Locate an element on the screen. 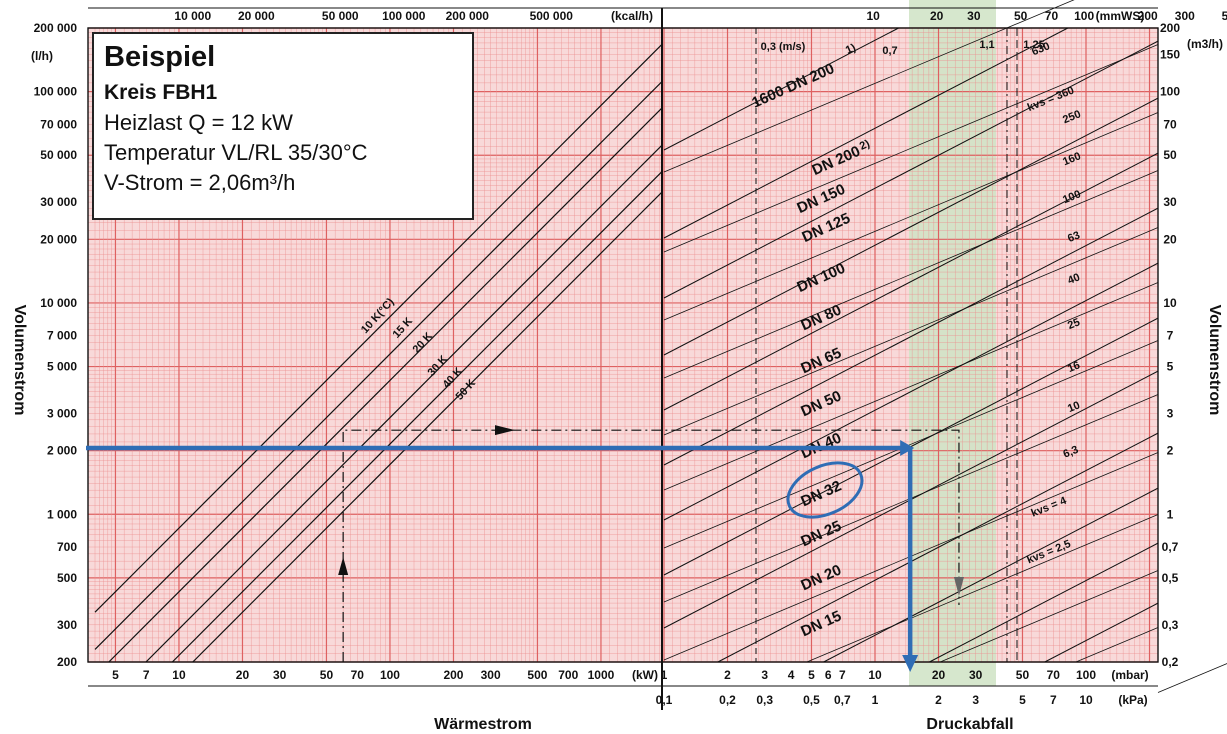 This screenshot has height=734, width=1227. kpa-tick-label: 0,1 is located at coordinates (664, 700).